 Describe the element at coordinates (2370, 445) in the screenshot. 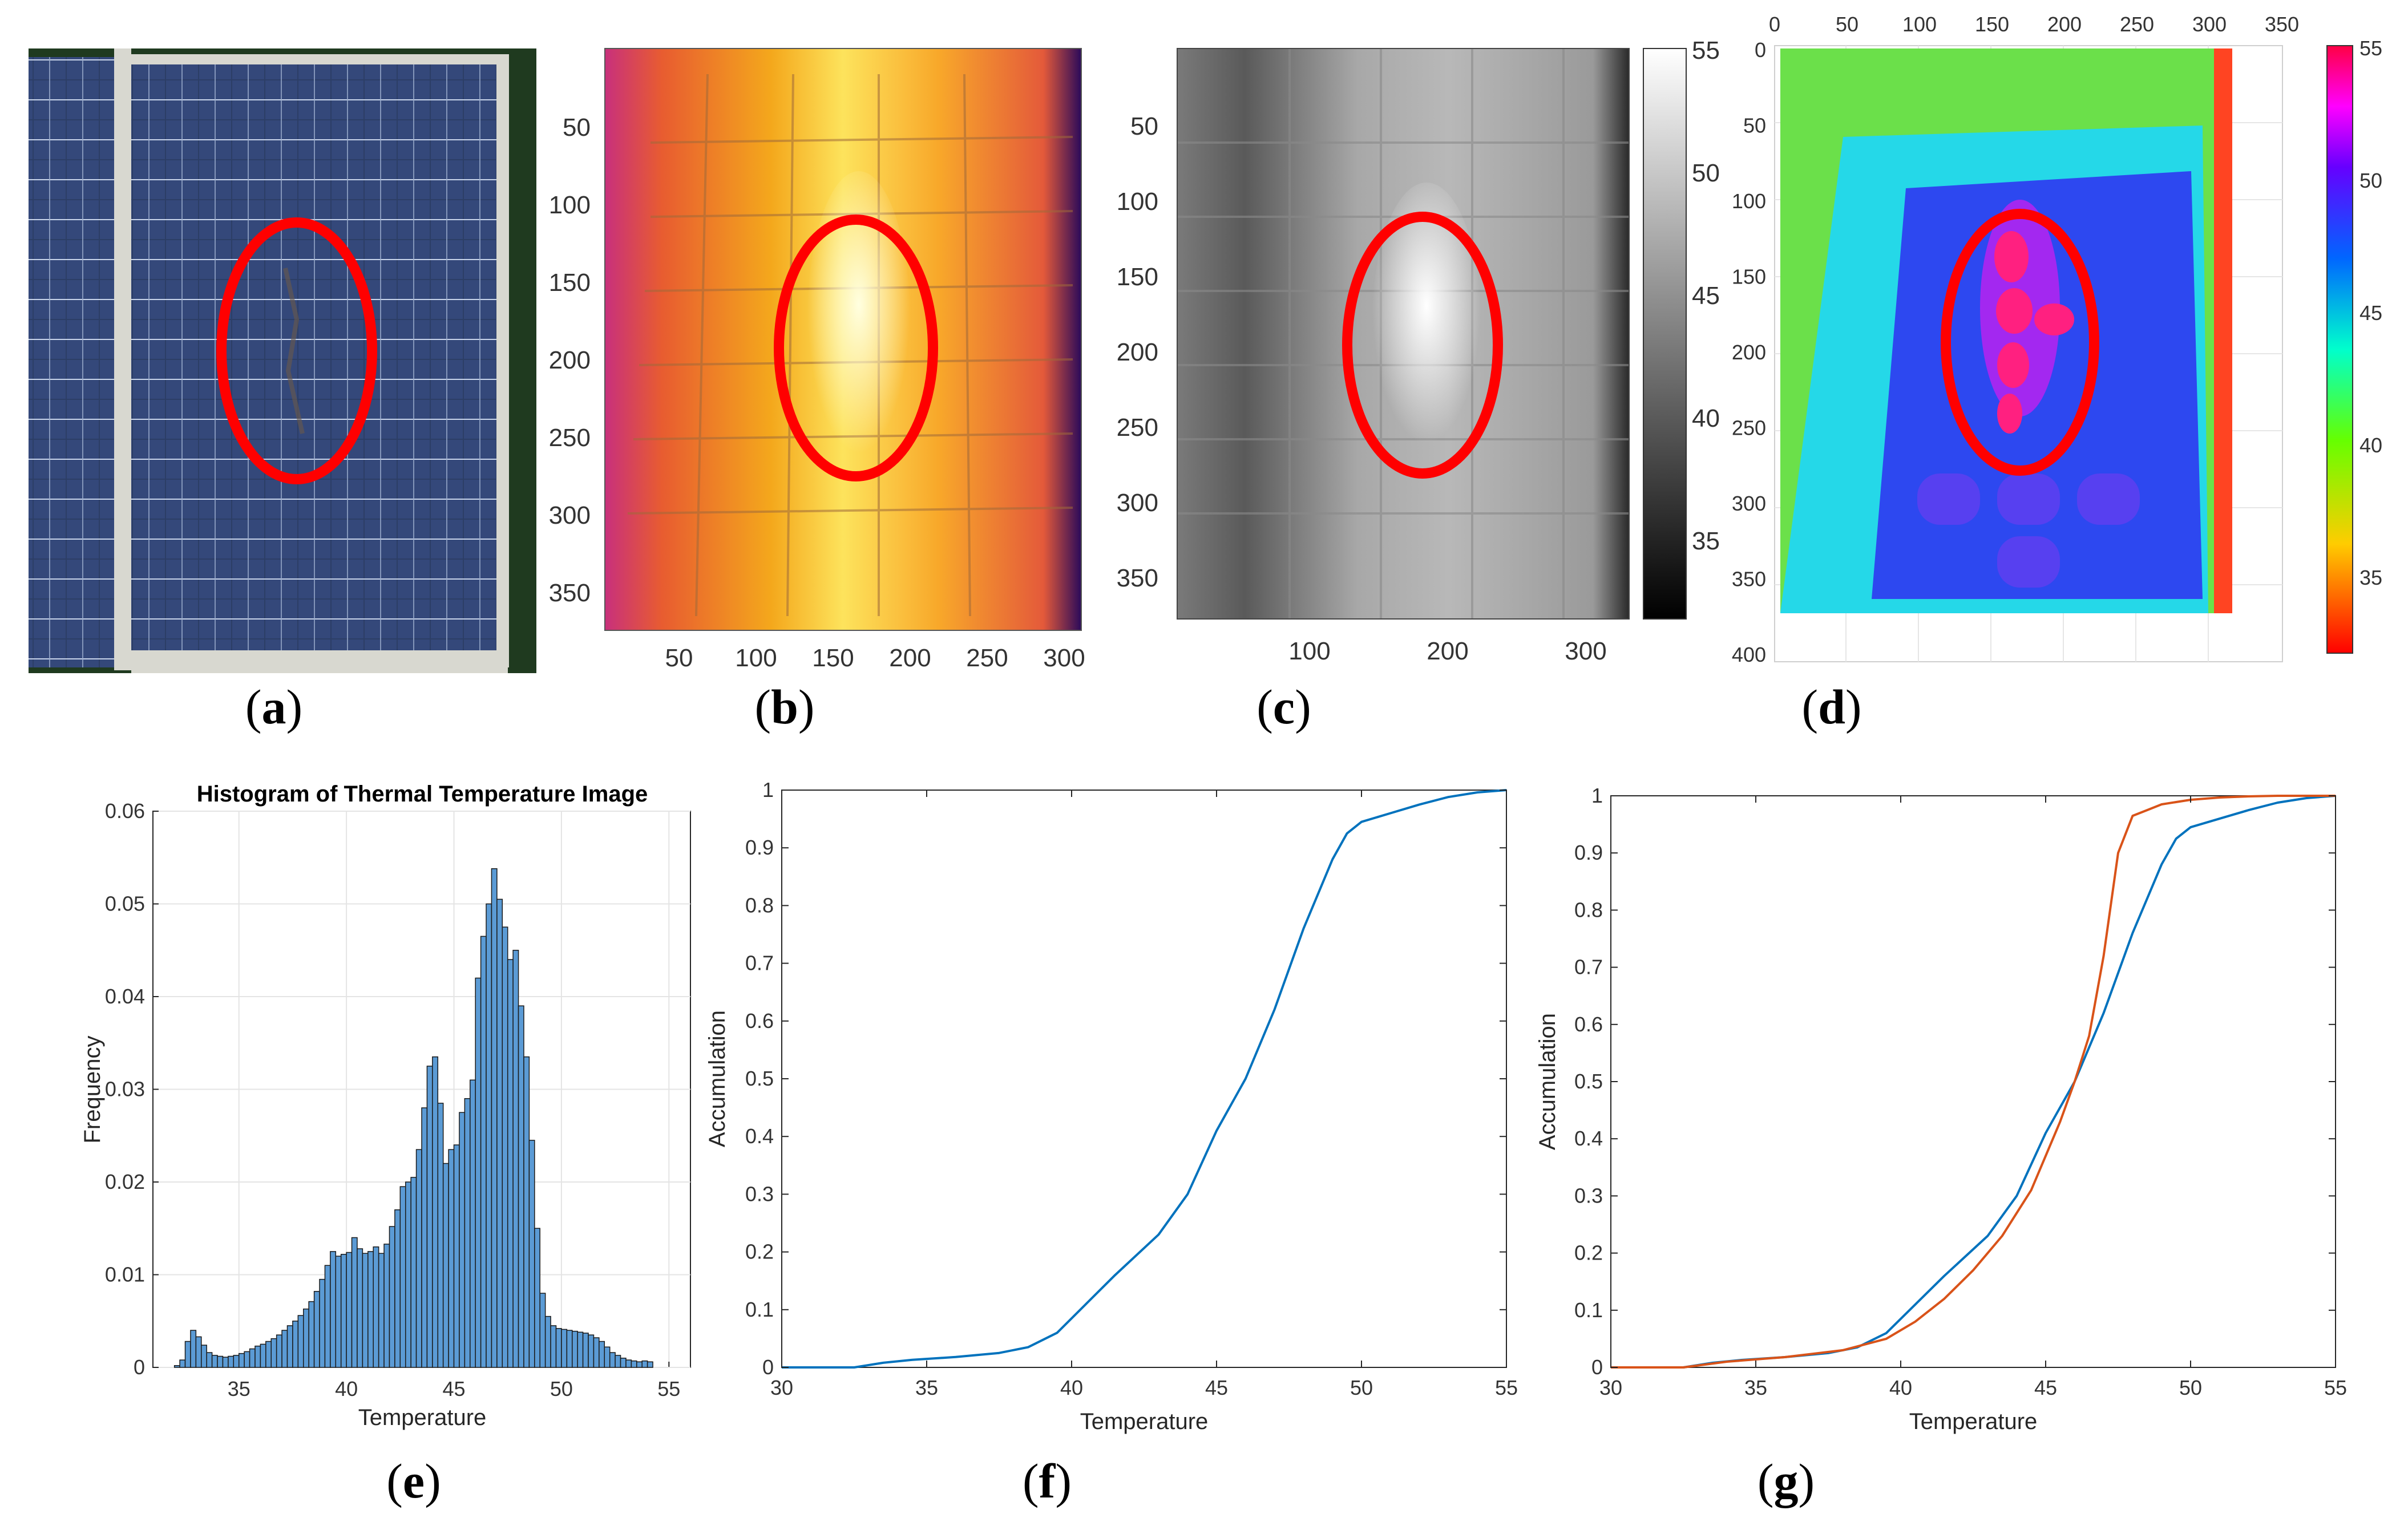

I see `colorbar-tick-label: 40` at that location.